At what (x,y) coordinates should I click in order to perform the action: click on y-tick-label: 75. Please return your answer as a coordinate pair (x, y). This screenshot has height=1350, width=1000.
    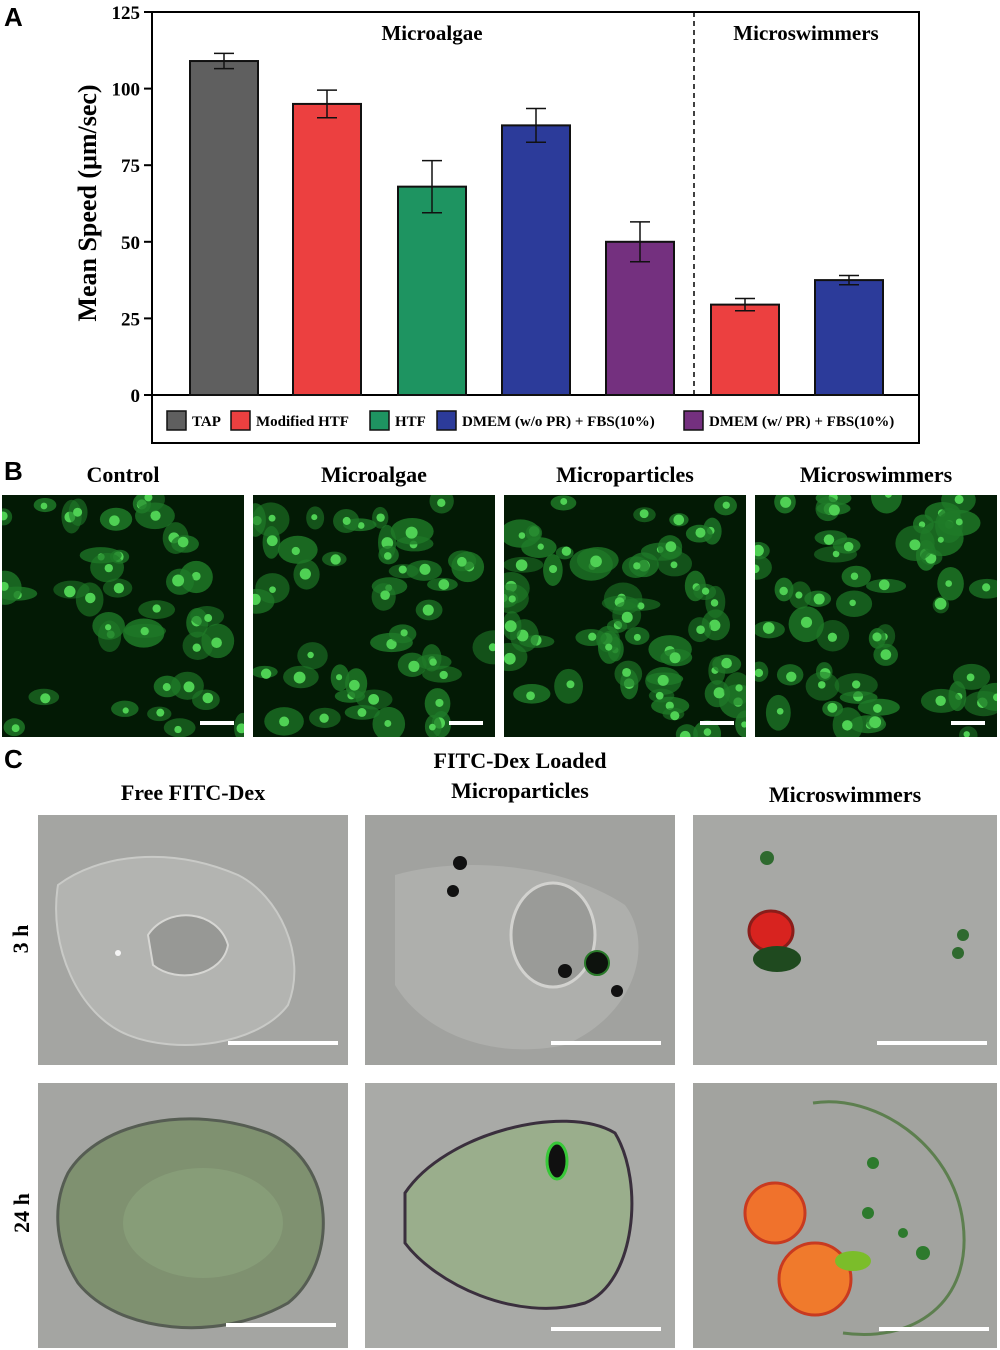
    Looking at the image, I should click on (130, 166).